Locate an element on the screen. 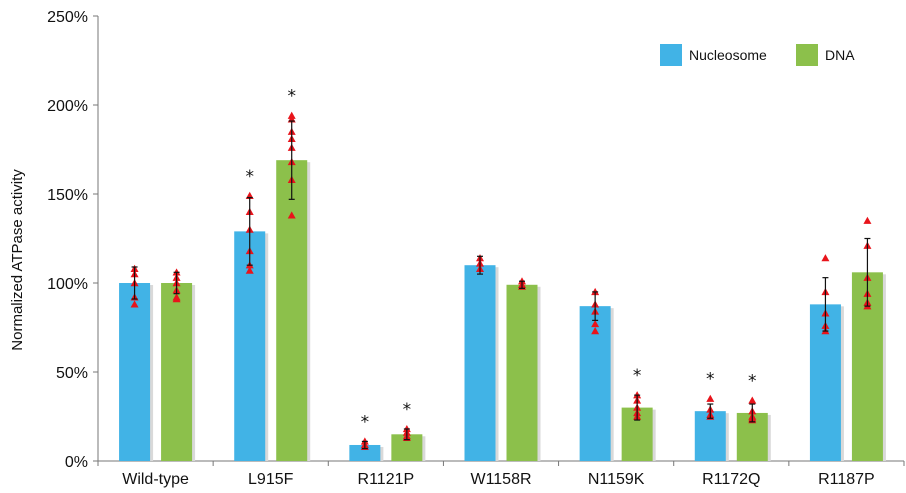  y-axis-title-group: Normalized ATPase activity is located at coordinates (17, 260).